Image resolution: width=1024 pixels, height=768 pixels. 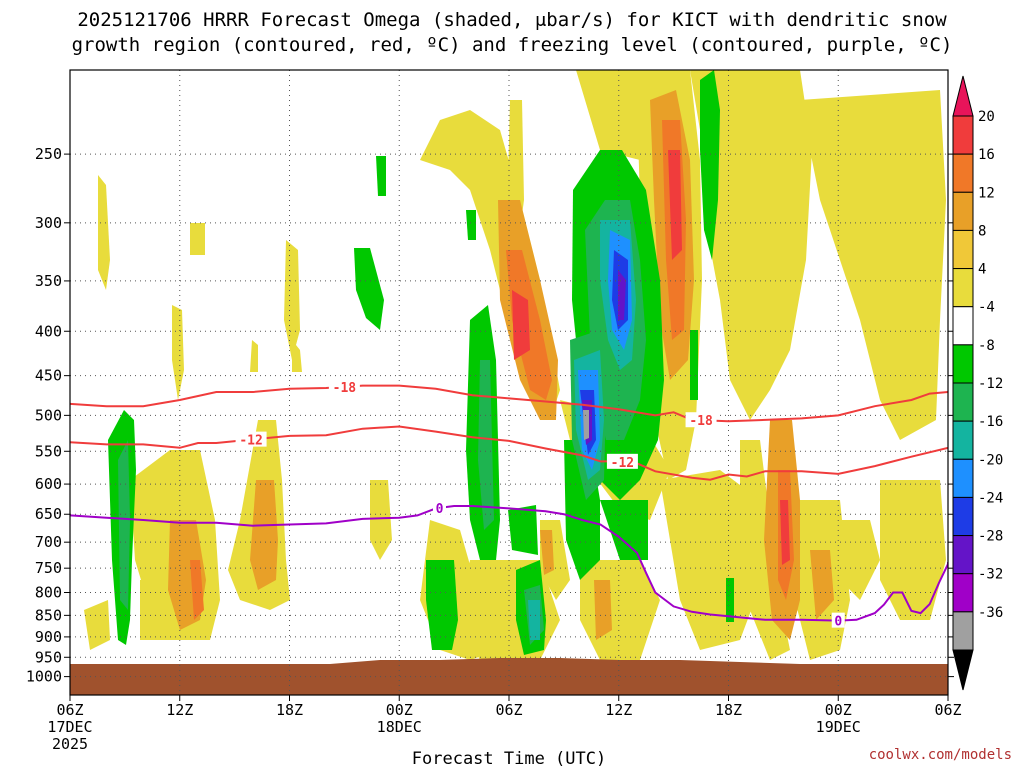 I want to click on x-tick-label: 2025, so click(x=70, y=744).